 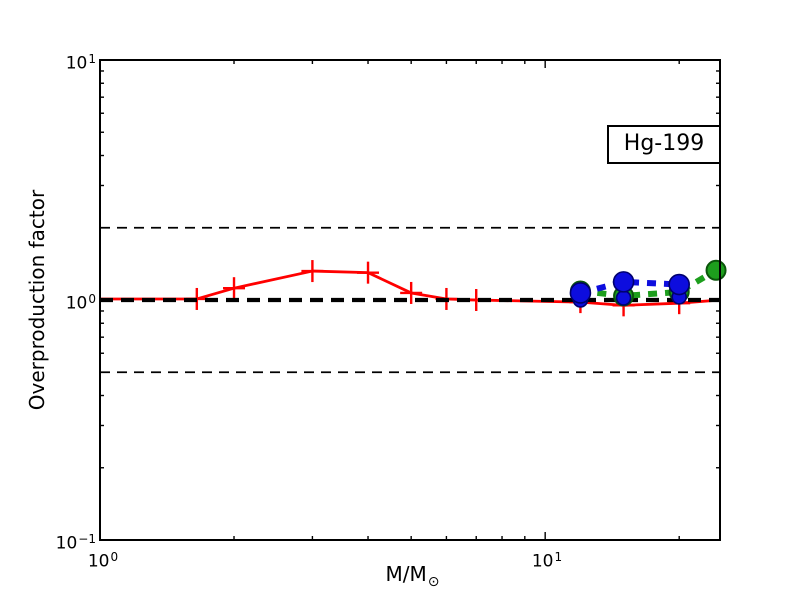 What do you see at coordinates (547, 561) in the screenshot?
I see `xtick-label-10e1: 101` at bounding box center [547, 561].